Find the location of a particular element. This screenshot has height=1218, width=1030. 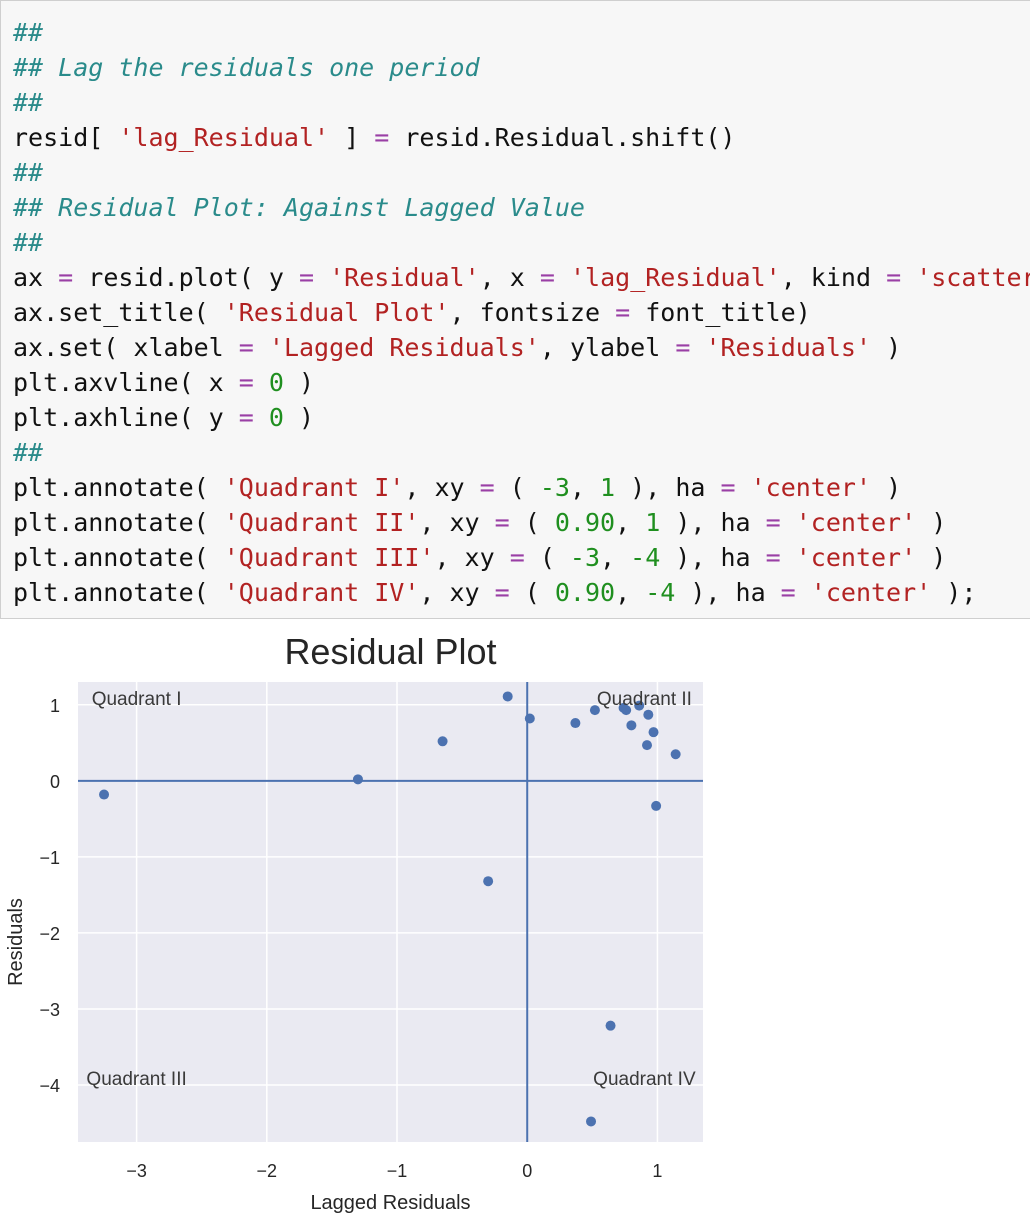

y-tick-label: −1 is located at coordinates (49, 858).